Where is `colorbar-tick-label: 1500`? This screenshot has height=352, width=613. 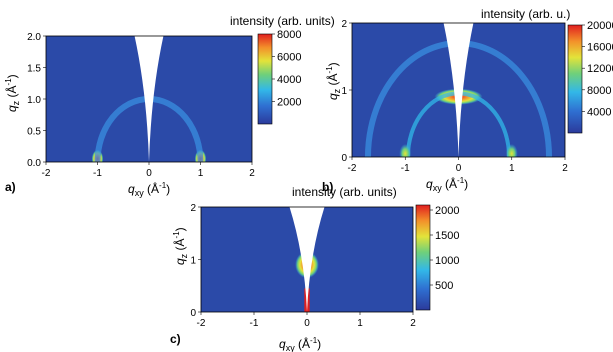
colorbar-tick-label: 1500 is located at coordinates (447, 236).